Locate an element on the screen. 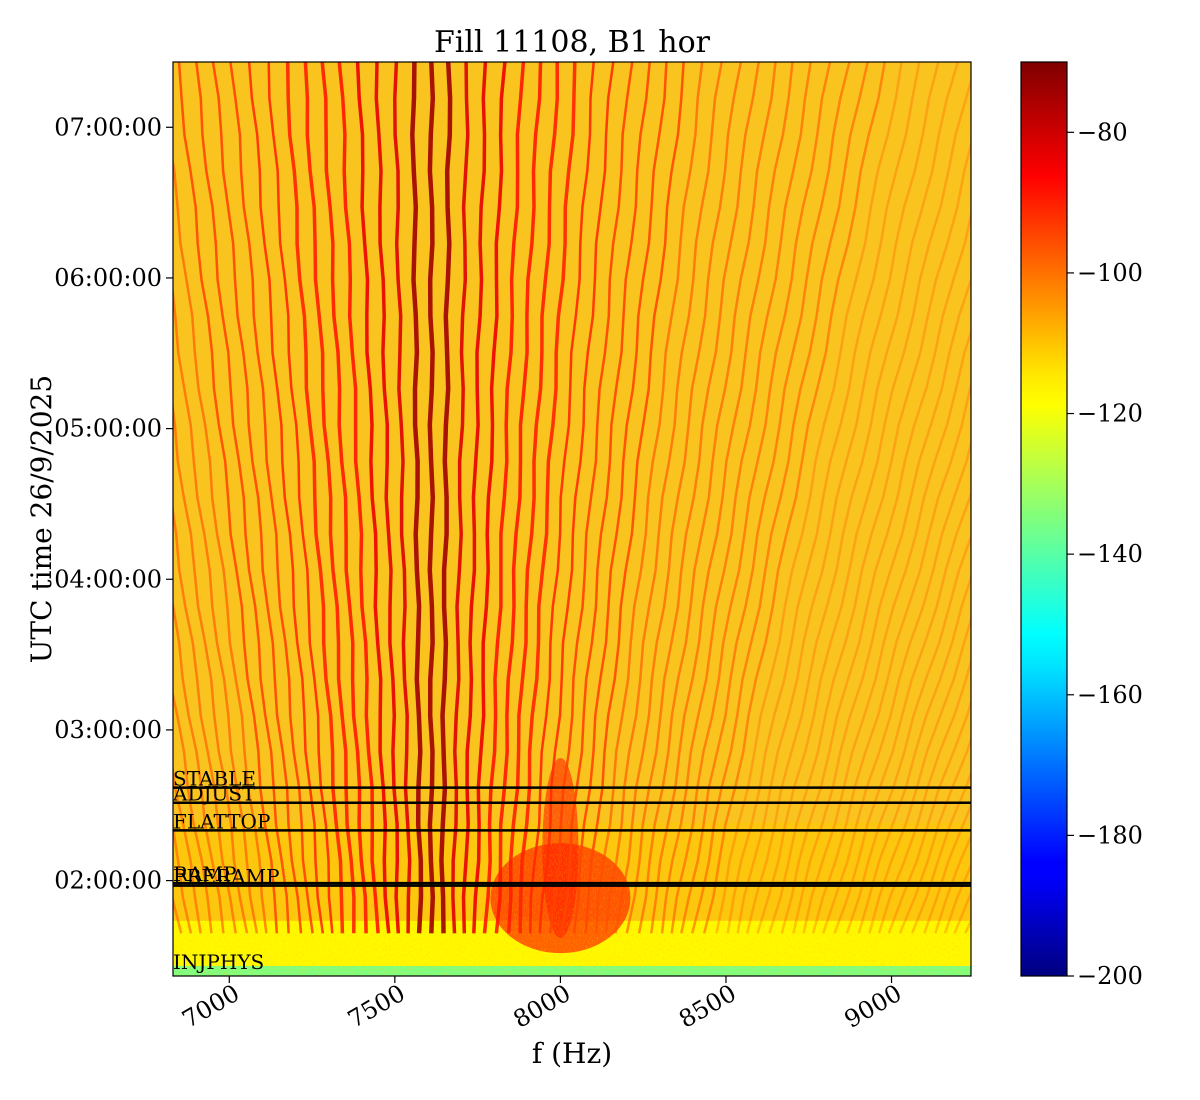 This screenshot has height=1100, width=1200. x-tick-label: 8500 is located at coordinates (707, 1006).